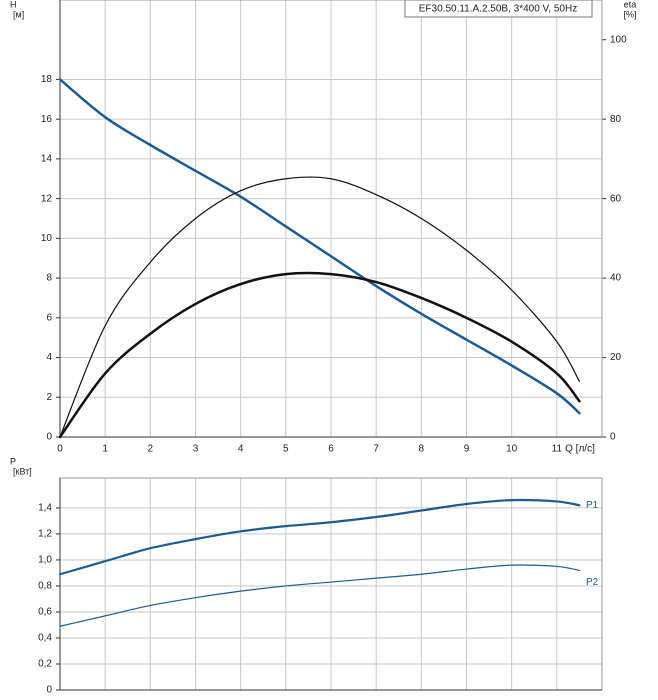 The width and height of the screenshot is (658, 700). Describe the element at coordinates (512, 449) in the screenshot. I see `x-tick-label: 10` at that location.